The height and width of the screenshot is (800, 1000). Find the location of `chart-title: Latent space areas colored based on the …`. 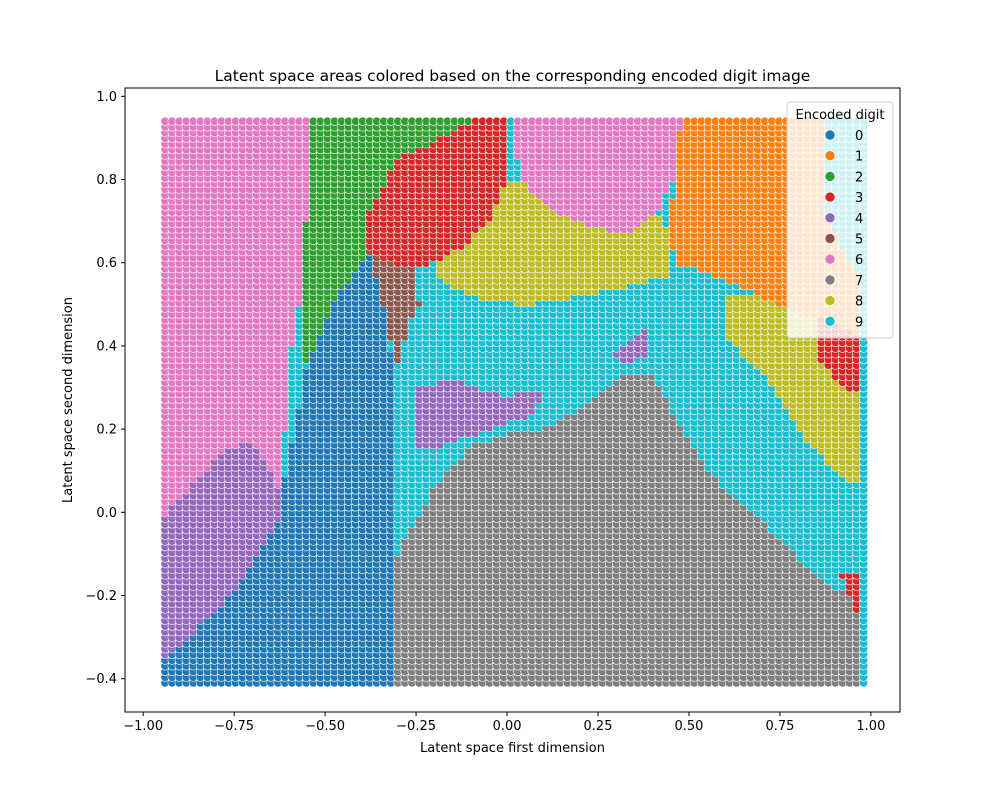

chart-title: Latent space areas colored based on the … is located at coordinates (513, 76).